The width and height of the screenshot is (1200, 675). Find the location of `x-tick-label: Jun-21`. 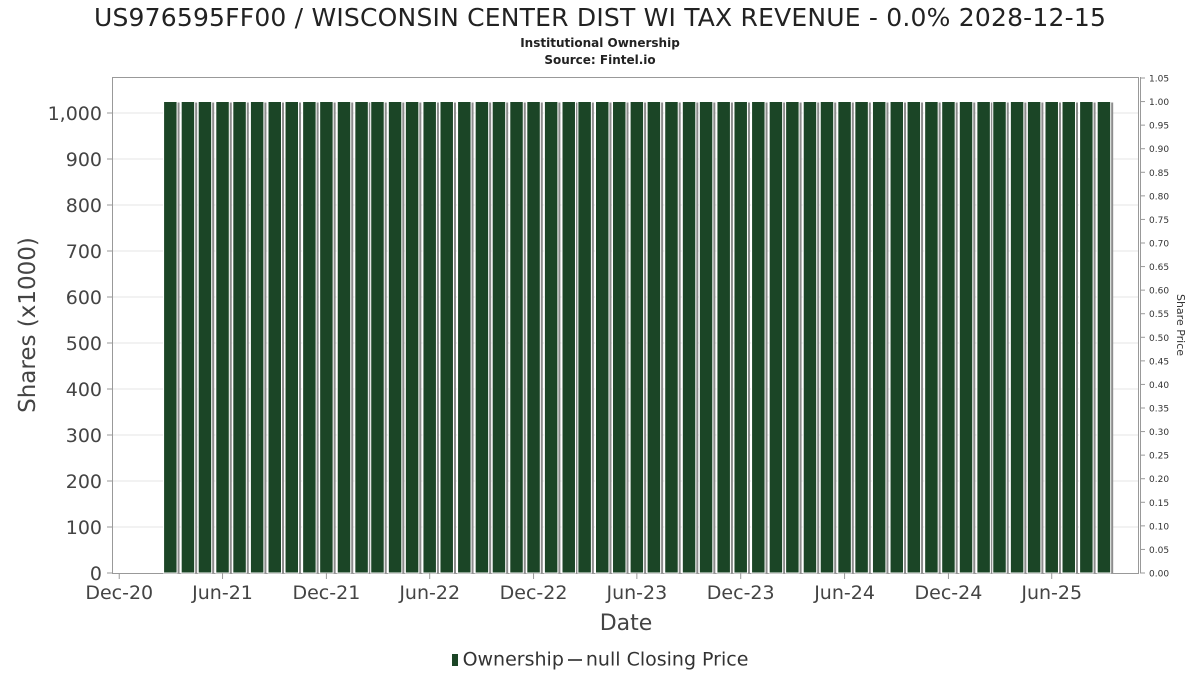

x-tick-label: Jun-21 is located at coordinates (222, 593).